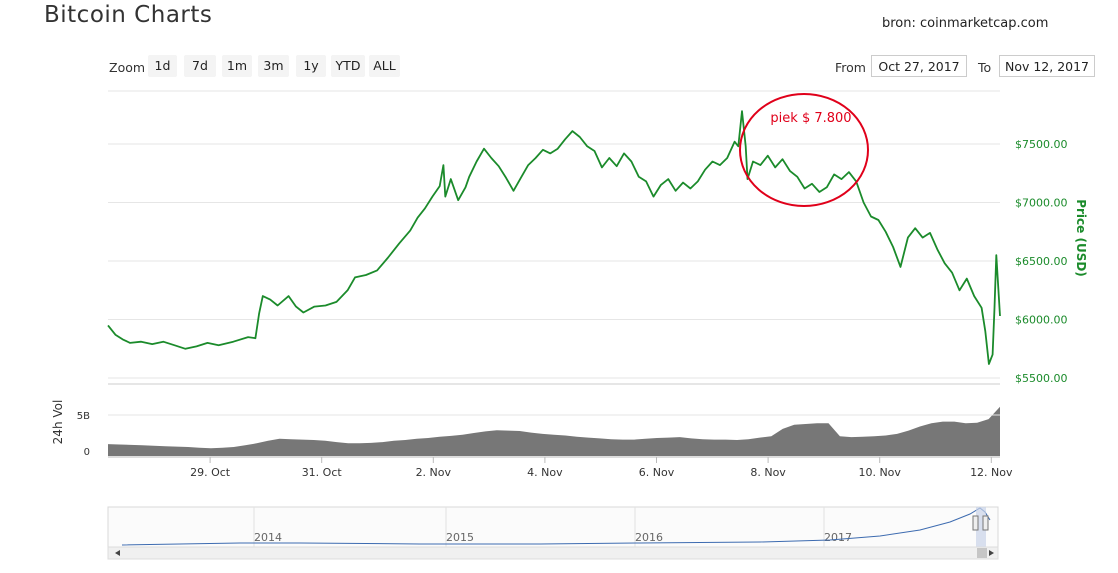  What do you see at coordinates (991, 553) in the screenshot?
I see `scroll-right-arrow-icon` at bounding box center [991, 553].